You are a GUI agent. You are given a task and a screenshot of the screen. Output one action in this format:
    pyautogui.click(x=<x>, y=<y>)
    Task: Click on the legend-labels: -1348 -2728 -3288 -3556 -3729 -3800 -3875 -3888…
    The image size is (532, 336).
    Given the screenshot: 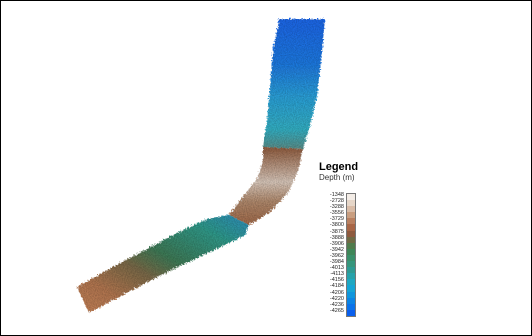 What is the action you would take?
    pyautogui.click(x=331, y=253)
    